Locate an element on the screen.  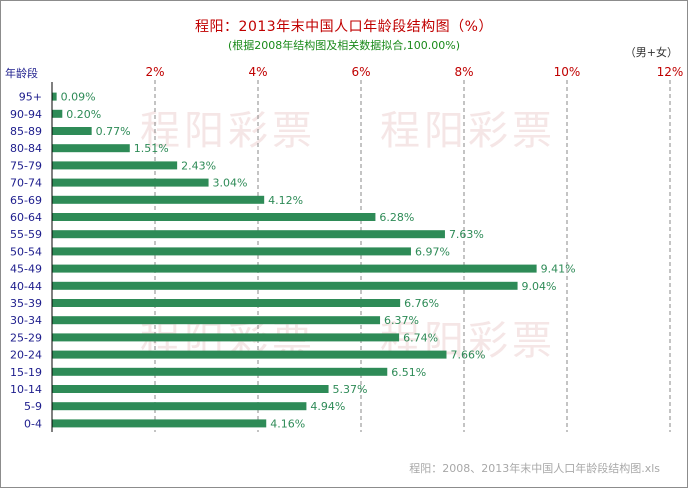
bar-value-label: 2.43% is located at coordinates (198, 165).